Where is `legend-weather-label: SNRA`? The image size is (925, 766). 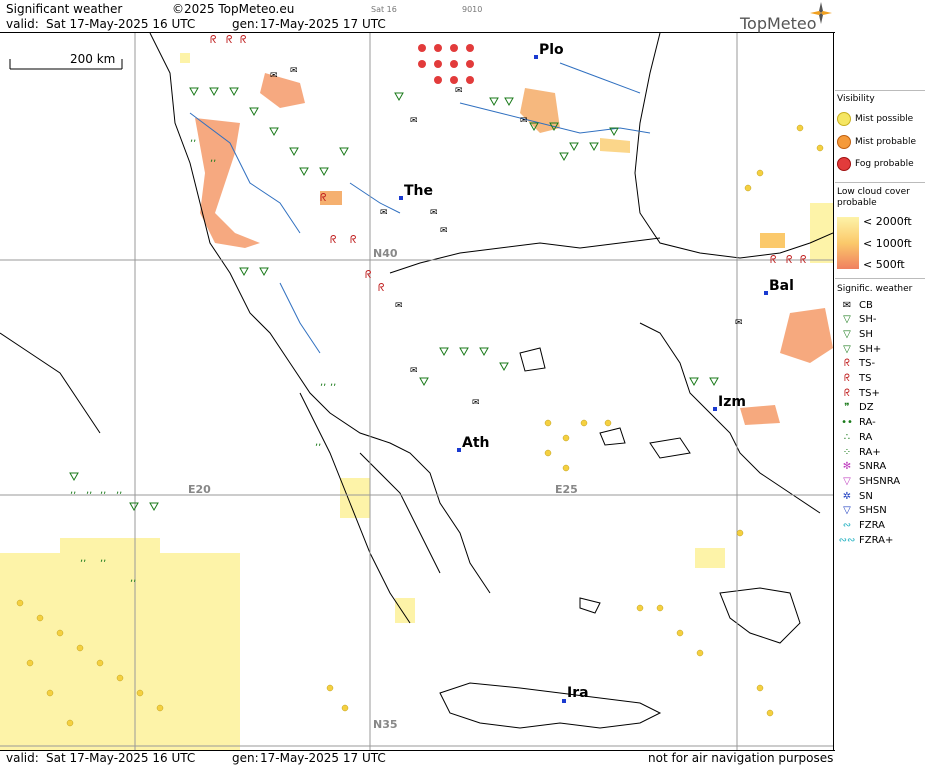
legend-weather-label: SNRA is located at coordinates (873, 467).